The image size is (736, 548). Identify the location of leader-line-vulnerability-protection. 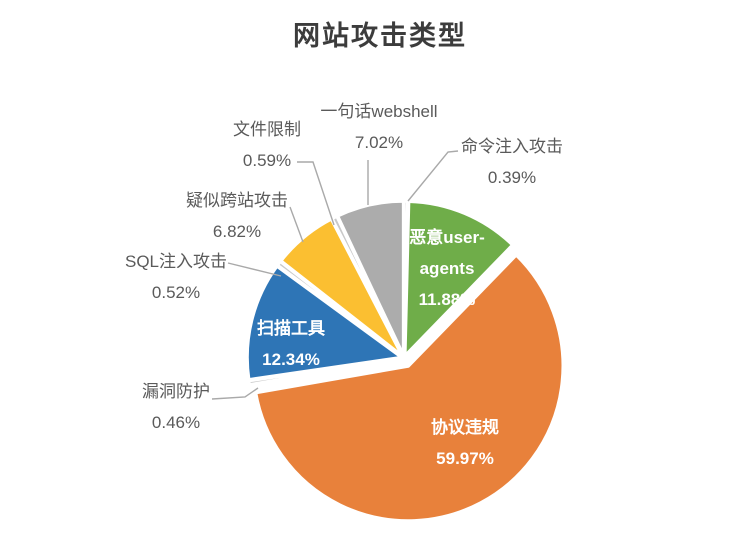
(235, 393).